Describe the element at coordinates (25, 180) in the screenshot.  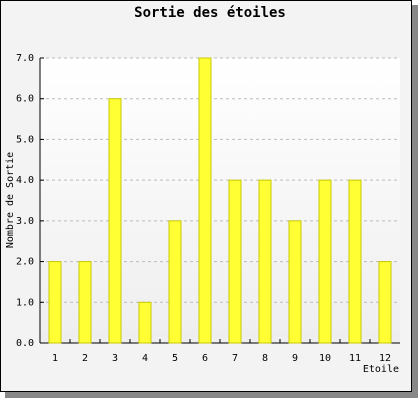
I see `y-tick-label: 4.0` at that location.